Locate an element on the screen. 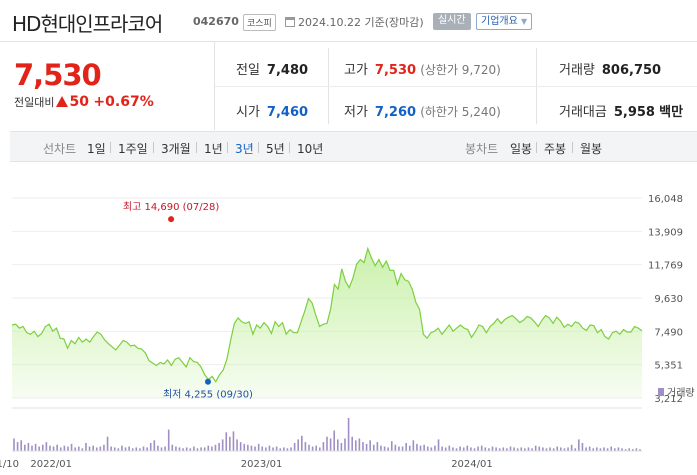  x-tick-label: 2024/01 is located at coordinates (472, 464).